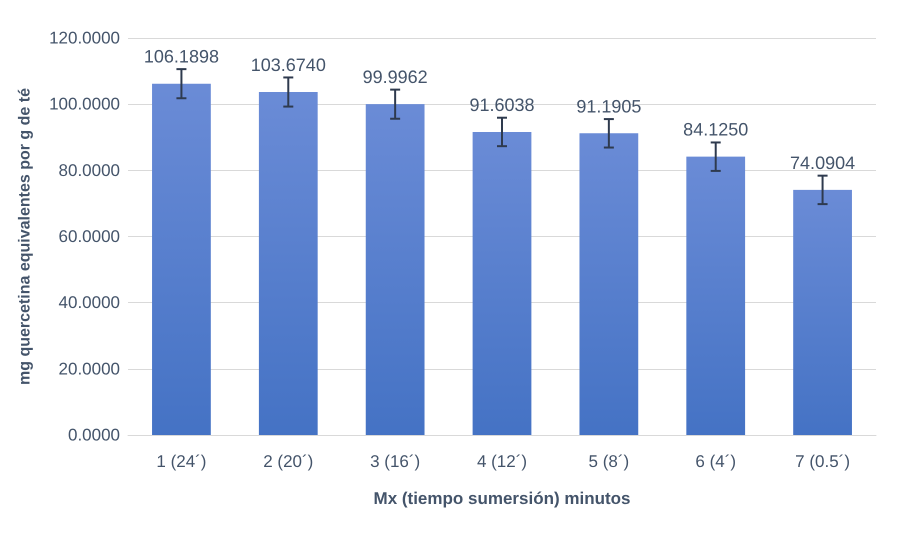  What do you see at coordinates (89, 368) in the screenshot?
I see `y-tick-label: 20.0000` at bounding box center [89, 368].